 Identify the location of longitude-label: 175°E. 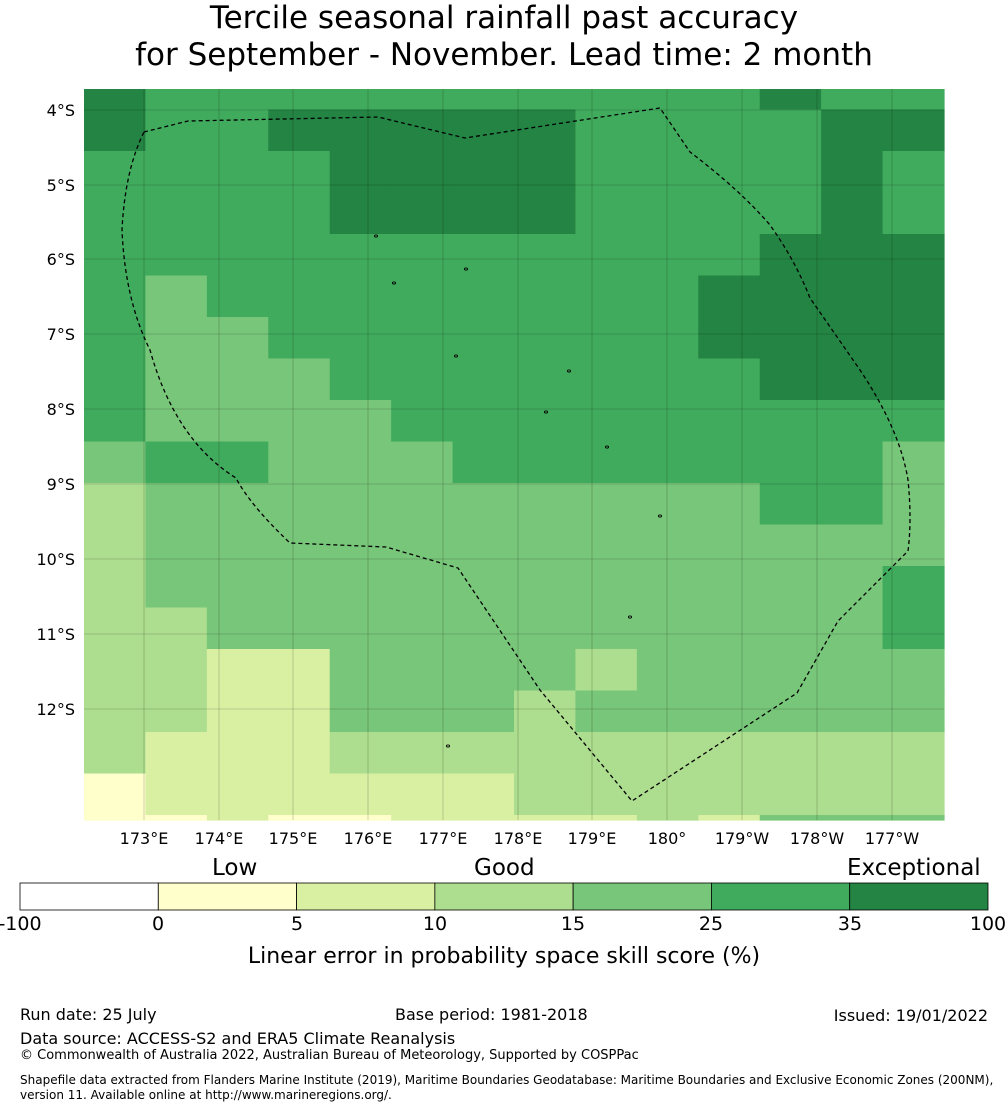
(293, 838).